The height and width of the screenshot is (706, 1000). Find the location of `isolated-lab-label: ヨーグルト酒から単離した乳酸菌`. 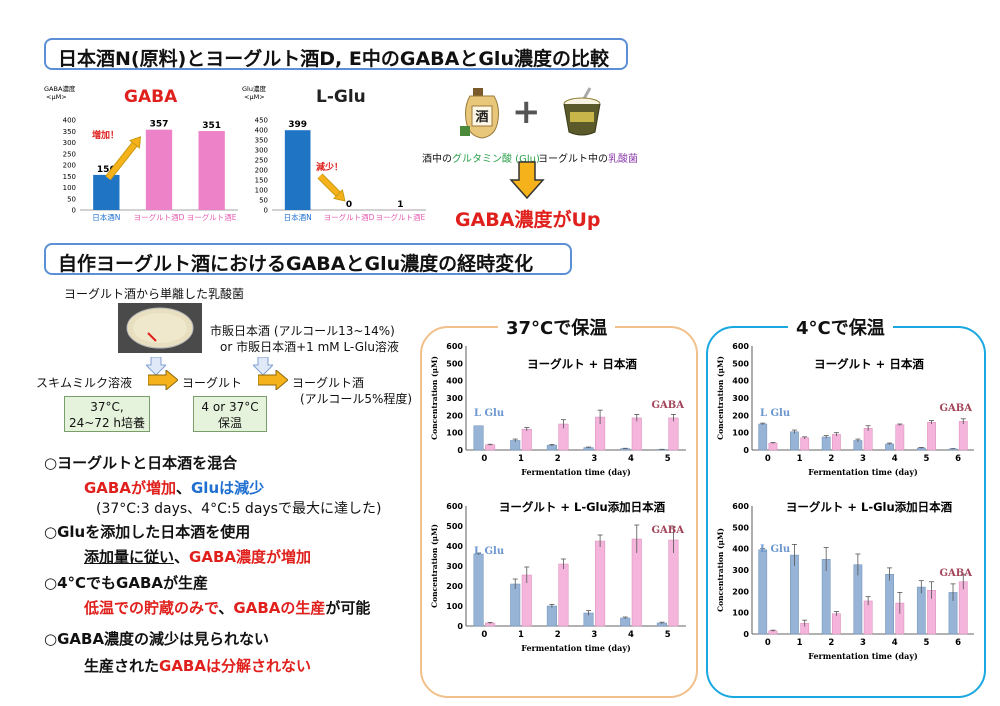

isolated-lab-label: ヨーグルト酒から単離した乳酸菌 is located at coordinates (154, 294).